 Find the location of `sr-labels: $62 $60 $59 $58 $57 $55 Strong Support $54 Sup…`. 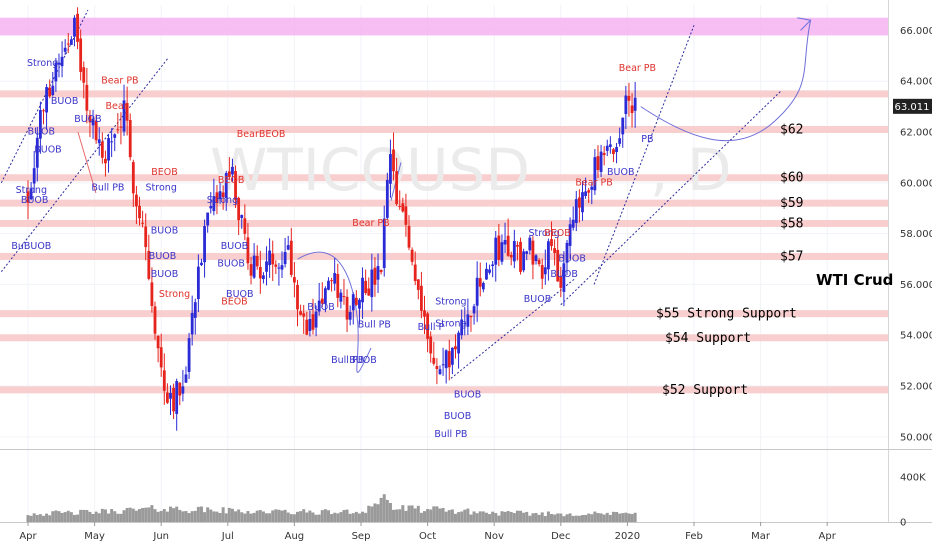

sr-labels: $62 $60 $59 $58 $57 $55 Strong Support $54 Sup… is located at coordinates (729, 259).